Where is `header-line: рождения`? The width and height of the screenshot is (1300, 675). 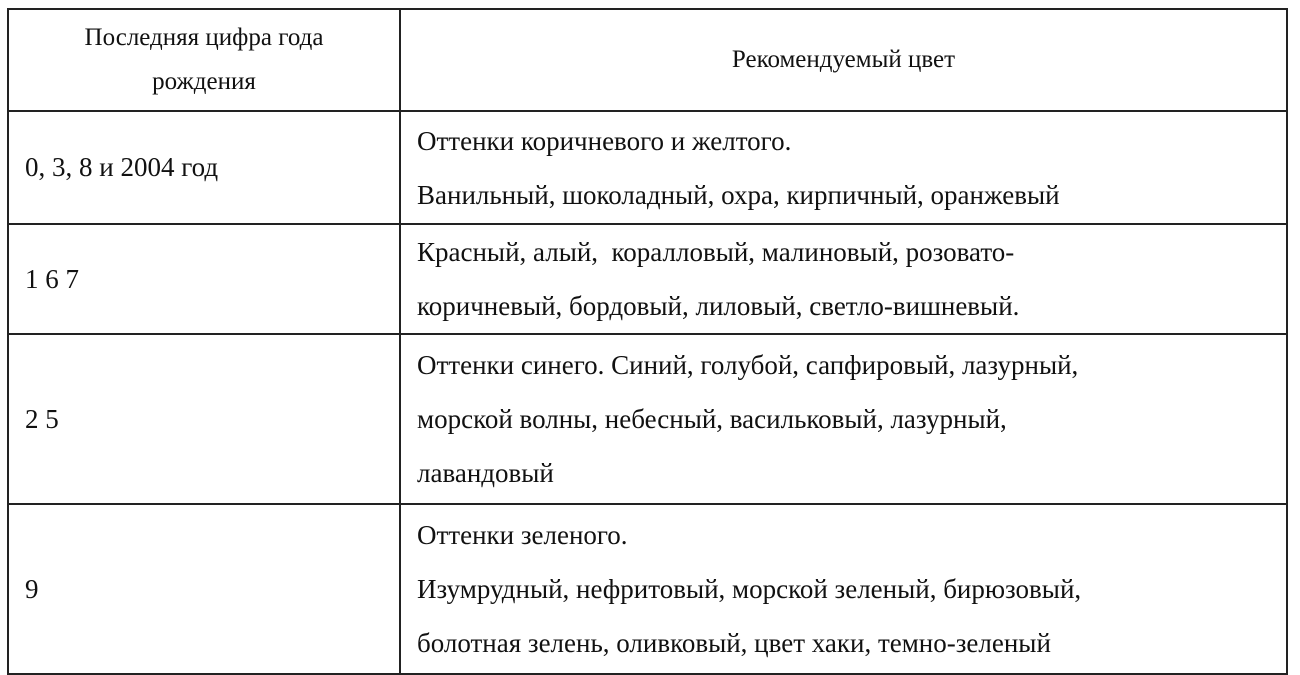
header-line: рождения is located at coordinates (204, 81).